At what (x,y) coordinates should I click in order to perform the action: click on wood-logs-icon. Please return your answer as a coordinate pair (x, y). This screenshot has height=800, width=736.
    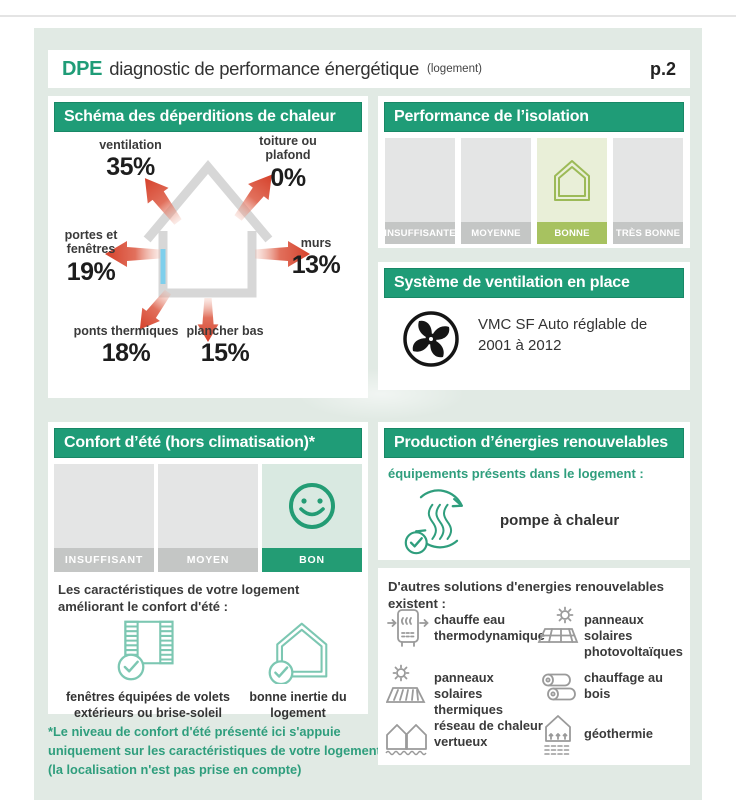
    Looking at the image, I should click on (559, 687).